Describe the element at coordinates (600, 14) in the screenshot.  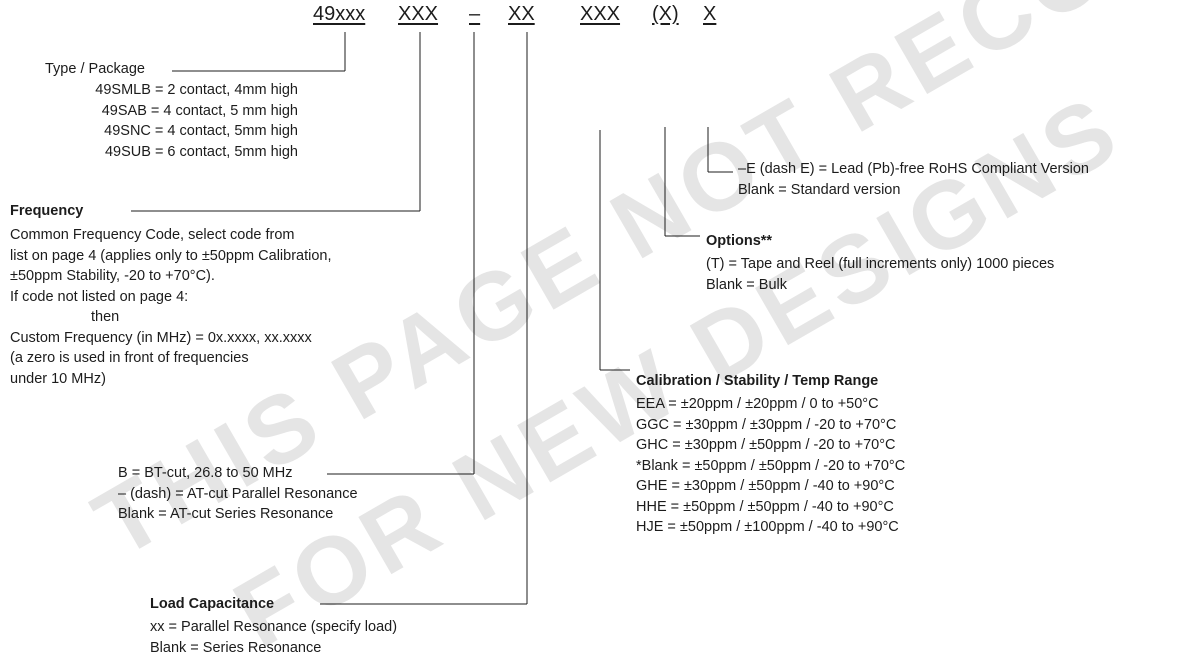
I see `part-segment-5: XXX` at that location.